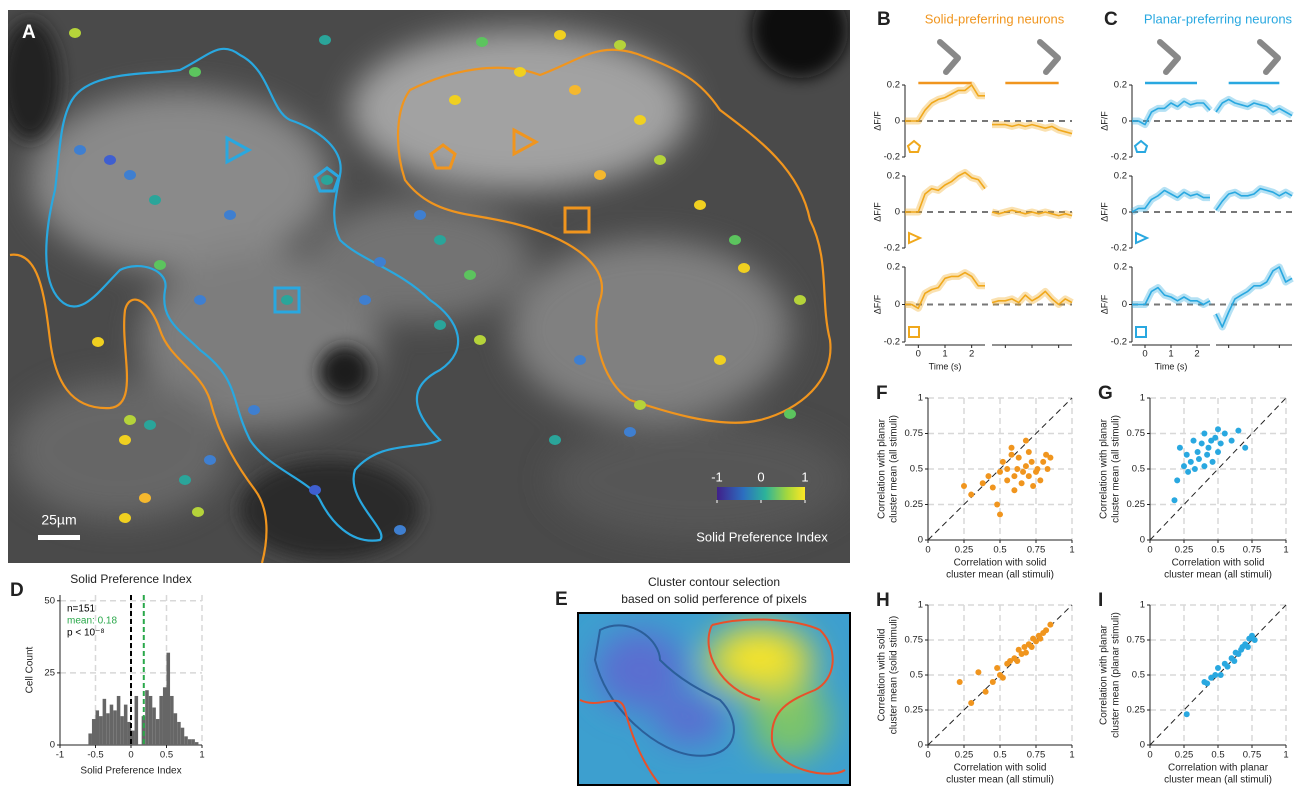 Image resolution: width=1294 pixels, height=788 pixels. I want to click on panel-label: E, so click(561, 599).